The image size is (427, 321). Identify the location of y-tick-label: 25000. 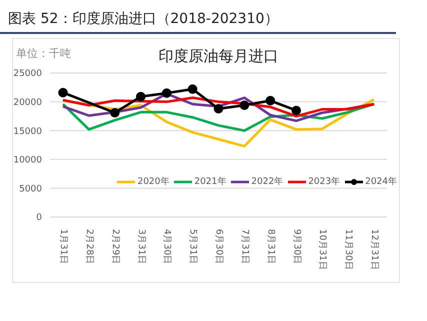
(27, 74).